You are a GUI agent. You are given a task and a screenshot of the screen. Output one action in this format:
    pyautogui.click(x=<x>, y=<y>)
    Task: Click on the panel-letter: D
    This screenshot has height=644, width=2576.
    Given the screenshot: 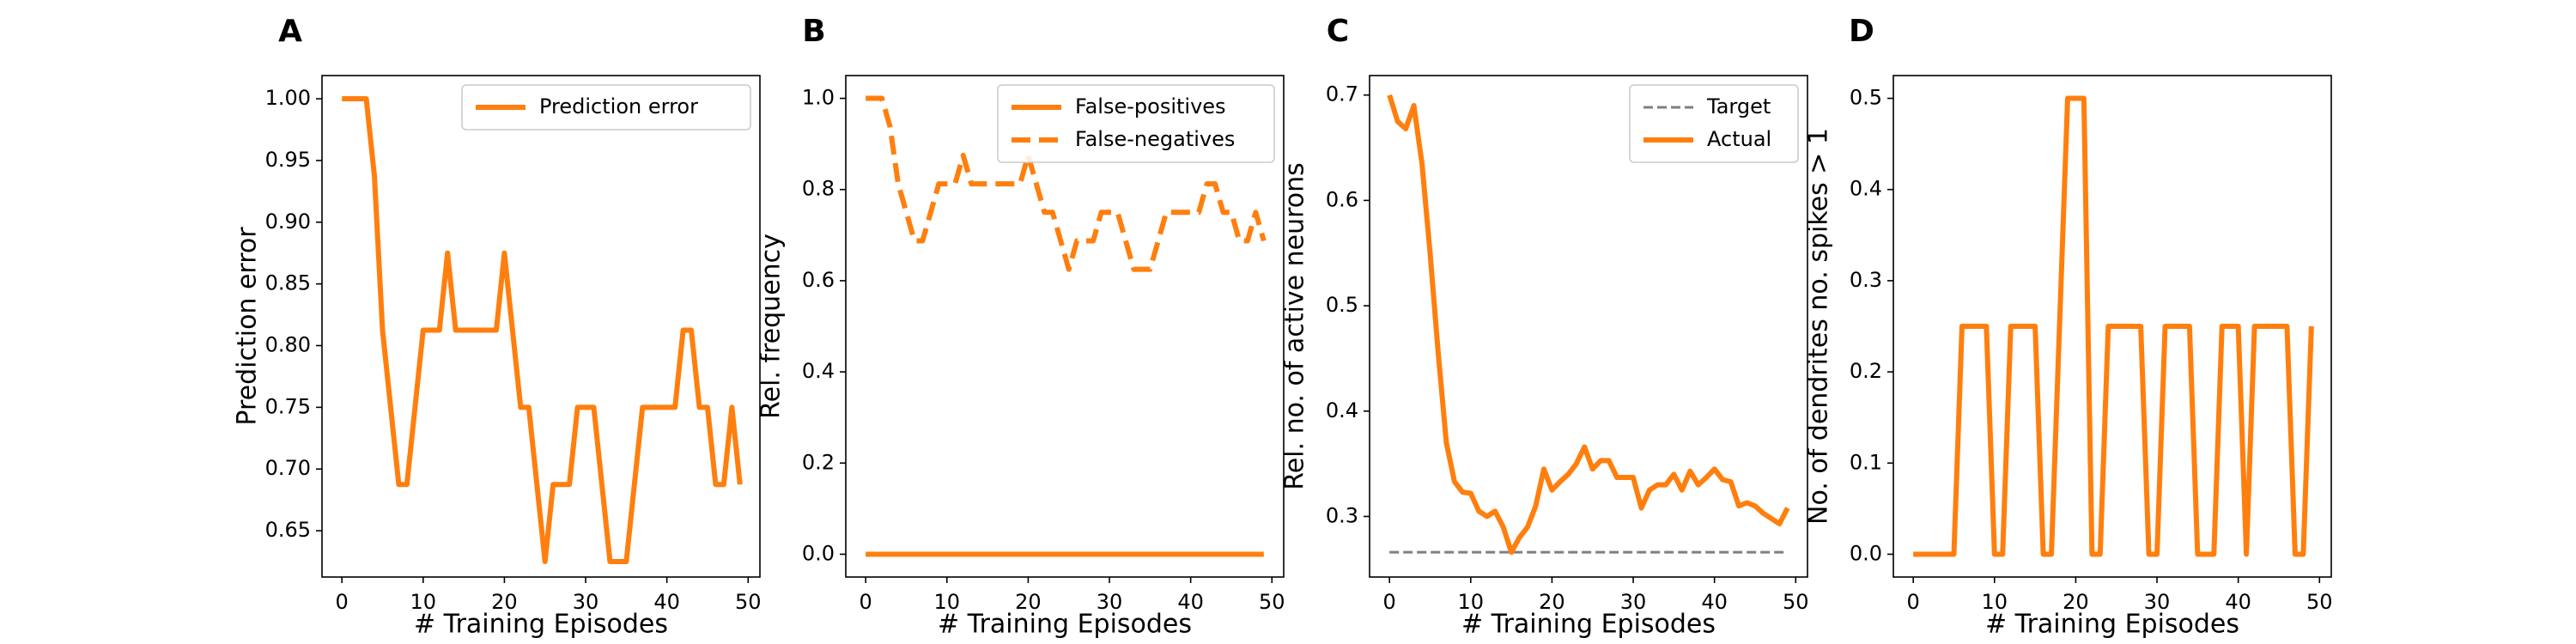 What is the action you would take?
    pyautogui.click(x=1862, y=32)
    